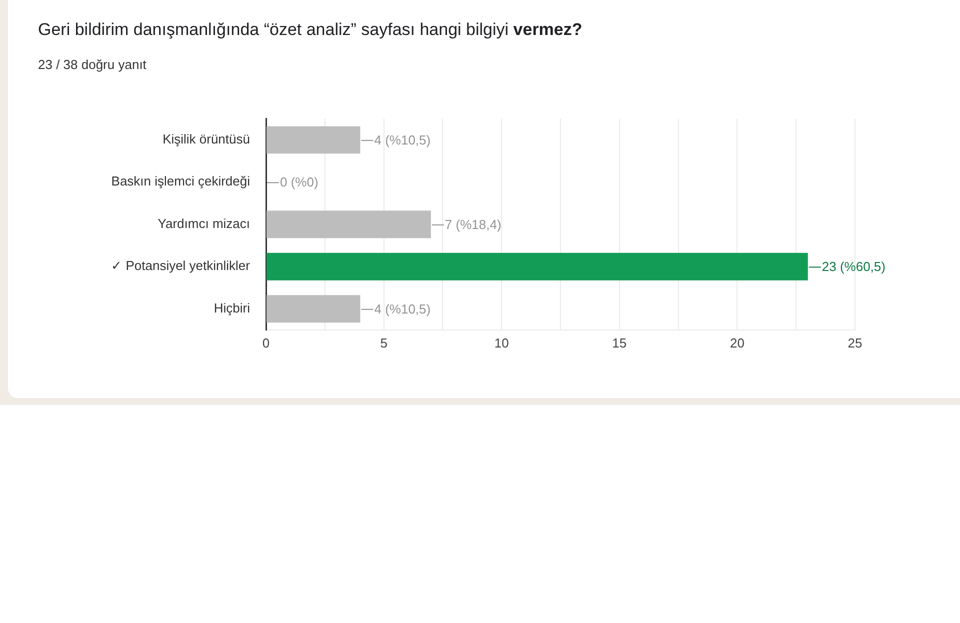  Describe the element at coordinates (619, 342) in the screenshot. I see `x-tick-label: 15` at that location.